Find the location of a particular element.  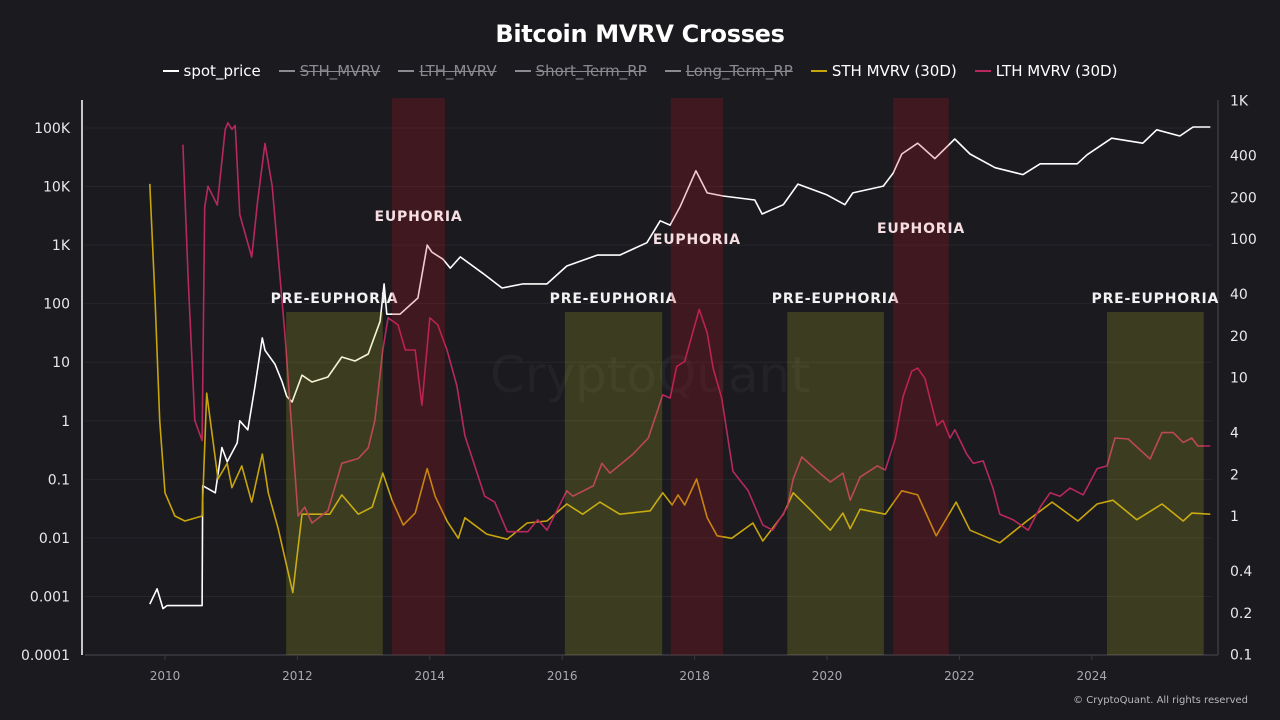

legend-label: Long_Term_RP is located at coordinates (739, 71).